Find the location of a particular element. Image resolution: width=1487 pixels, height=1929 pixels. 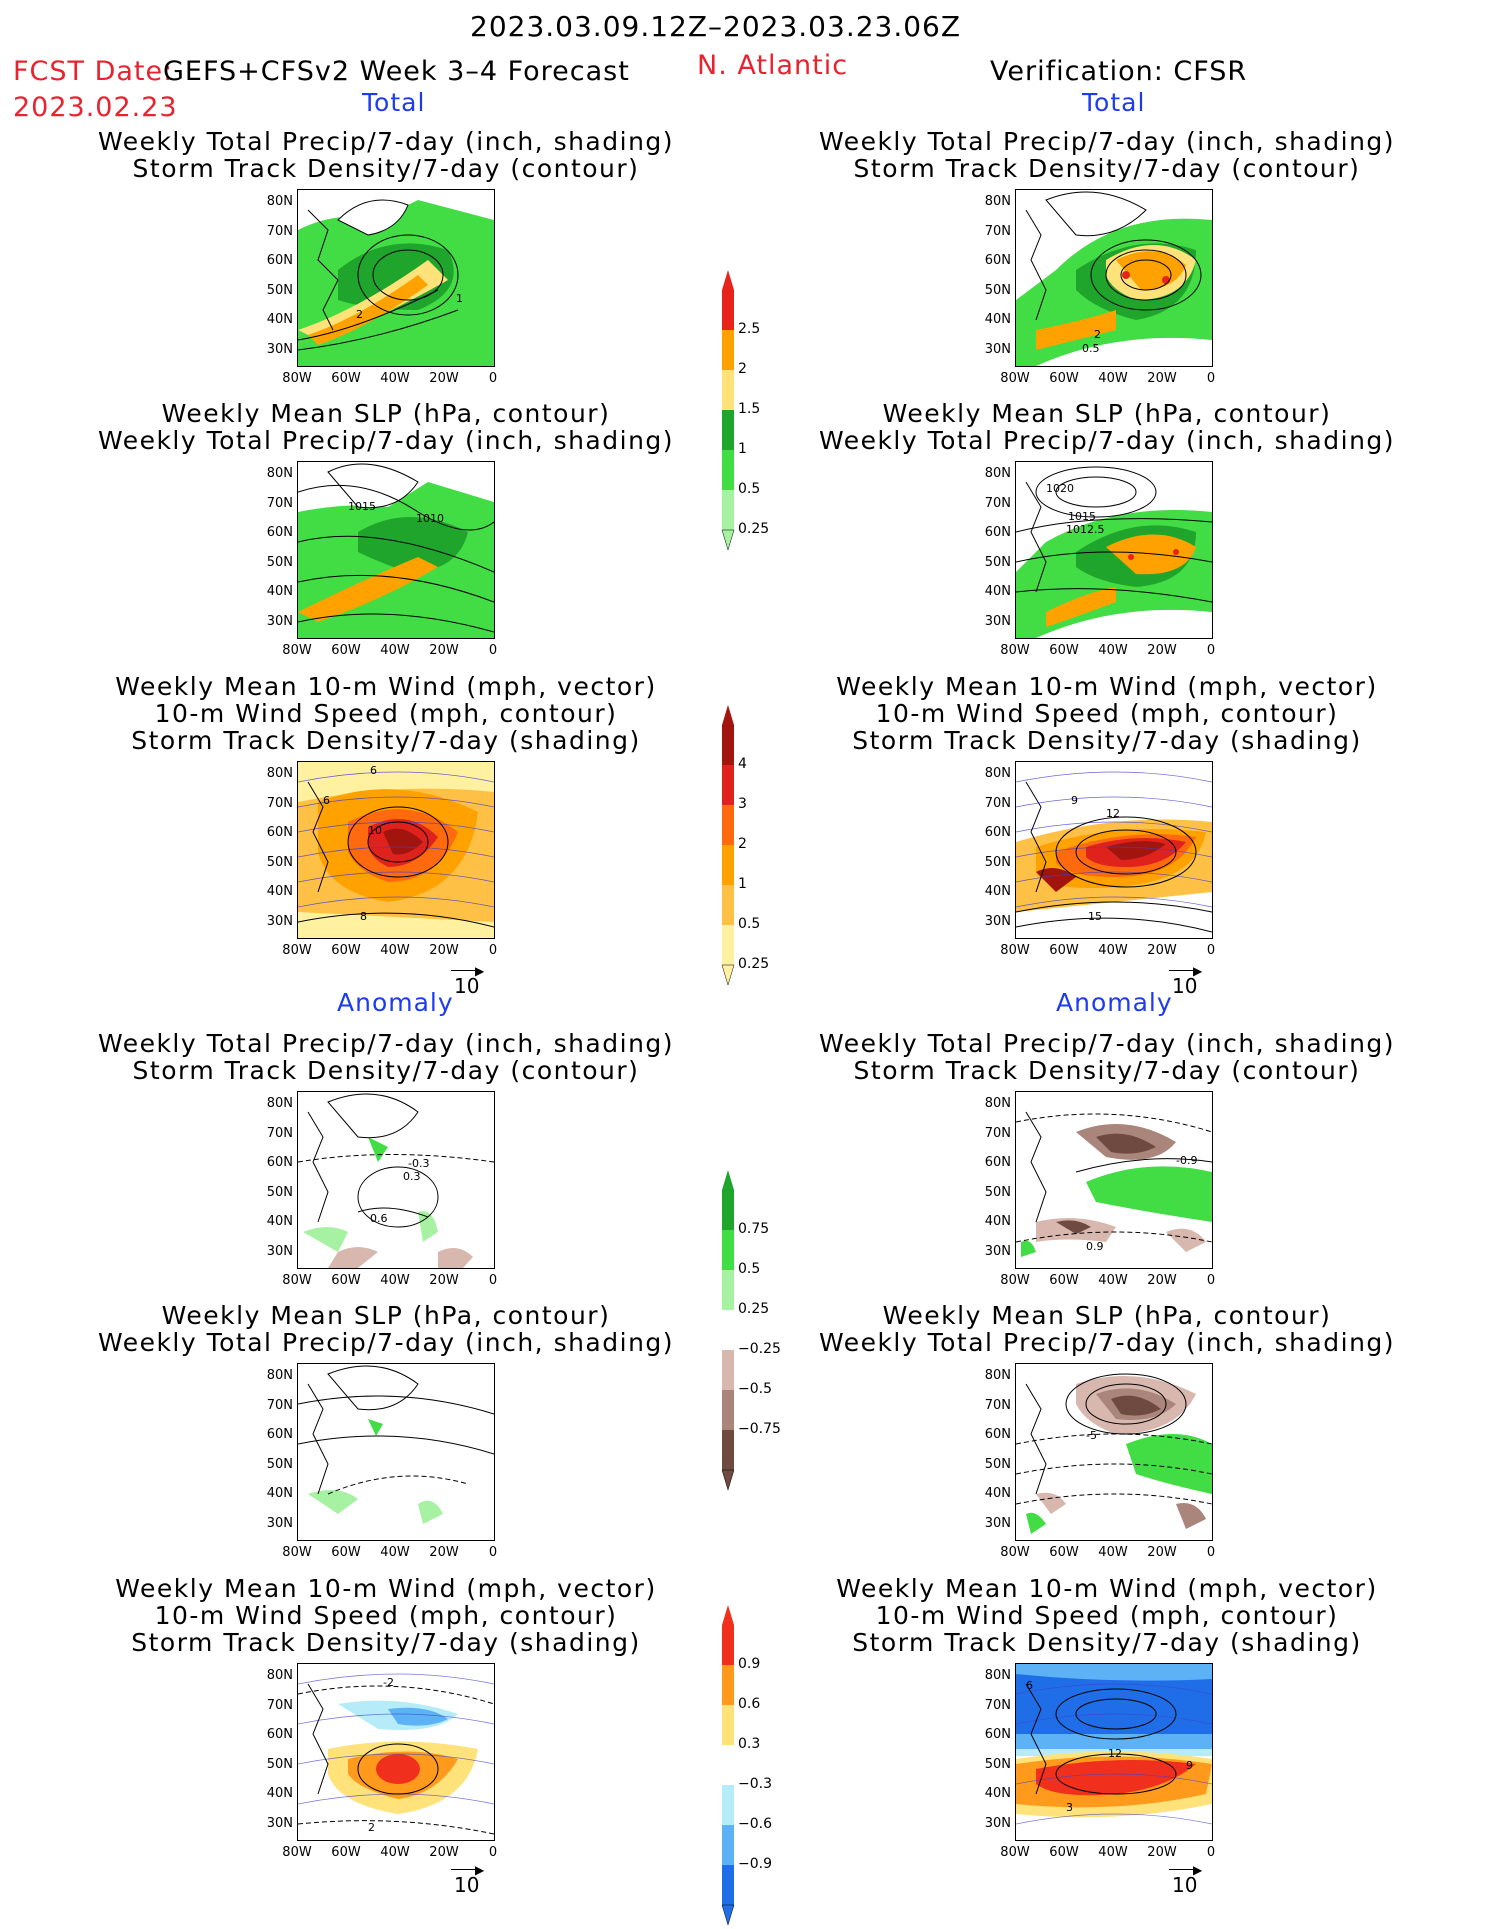

right-panel4-title-b: Storm Track Density/7-day (contour) is located at coordinates (1107, 1070).